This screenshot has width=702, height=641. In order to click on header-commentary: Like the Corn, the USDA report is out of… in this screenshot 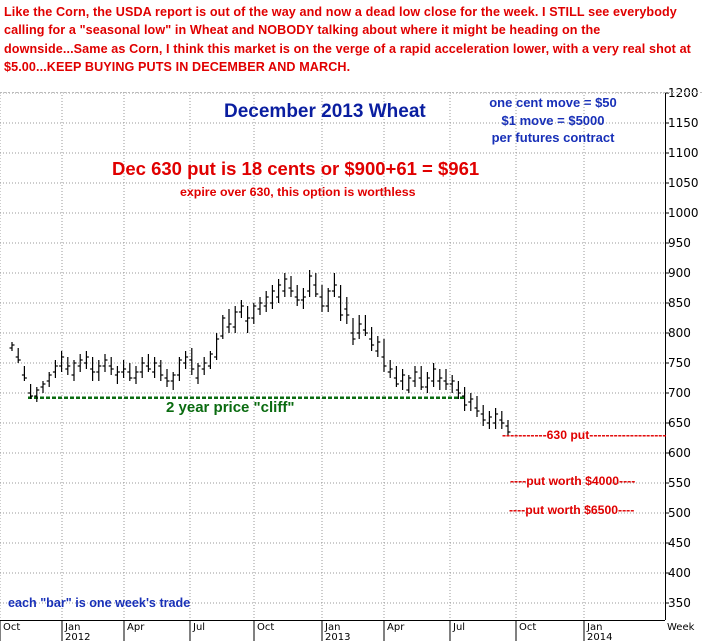, I will do `click(347, 40)`.